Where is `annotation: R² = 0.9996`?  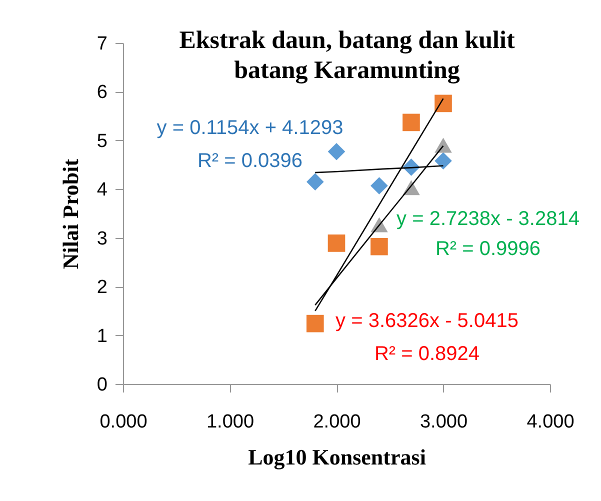 annotation: R² = 0.9996 is located at coordinates (488, 249).